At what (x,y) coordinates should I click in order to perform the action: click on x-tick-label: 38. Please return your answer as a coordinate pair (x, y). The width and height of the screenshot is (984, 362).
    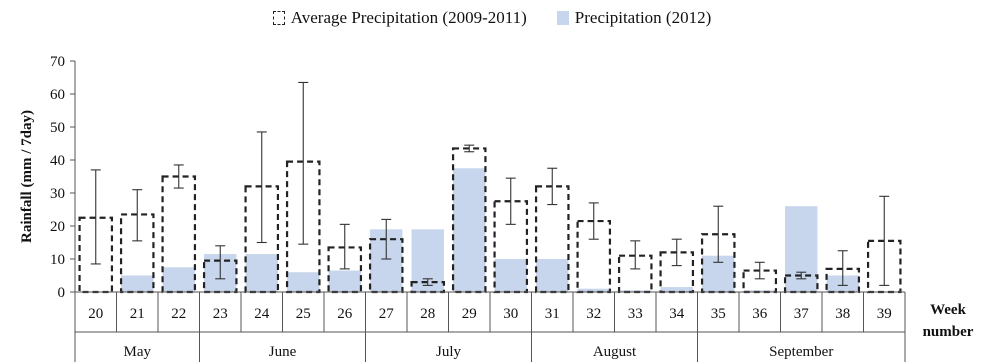
    Looking at the image, I should click on (842, 314).